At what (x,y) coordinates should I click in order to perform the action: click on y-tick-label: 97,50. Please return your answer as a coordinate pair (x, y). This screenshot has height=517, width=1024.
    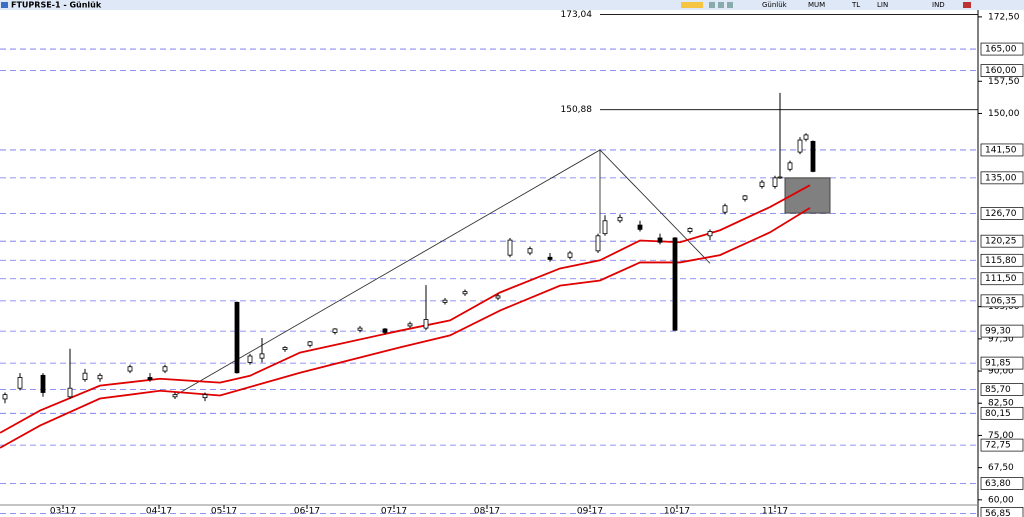
    Looking at the image, I should click on (1001, 339).